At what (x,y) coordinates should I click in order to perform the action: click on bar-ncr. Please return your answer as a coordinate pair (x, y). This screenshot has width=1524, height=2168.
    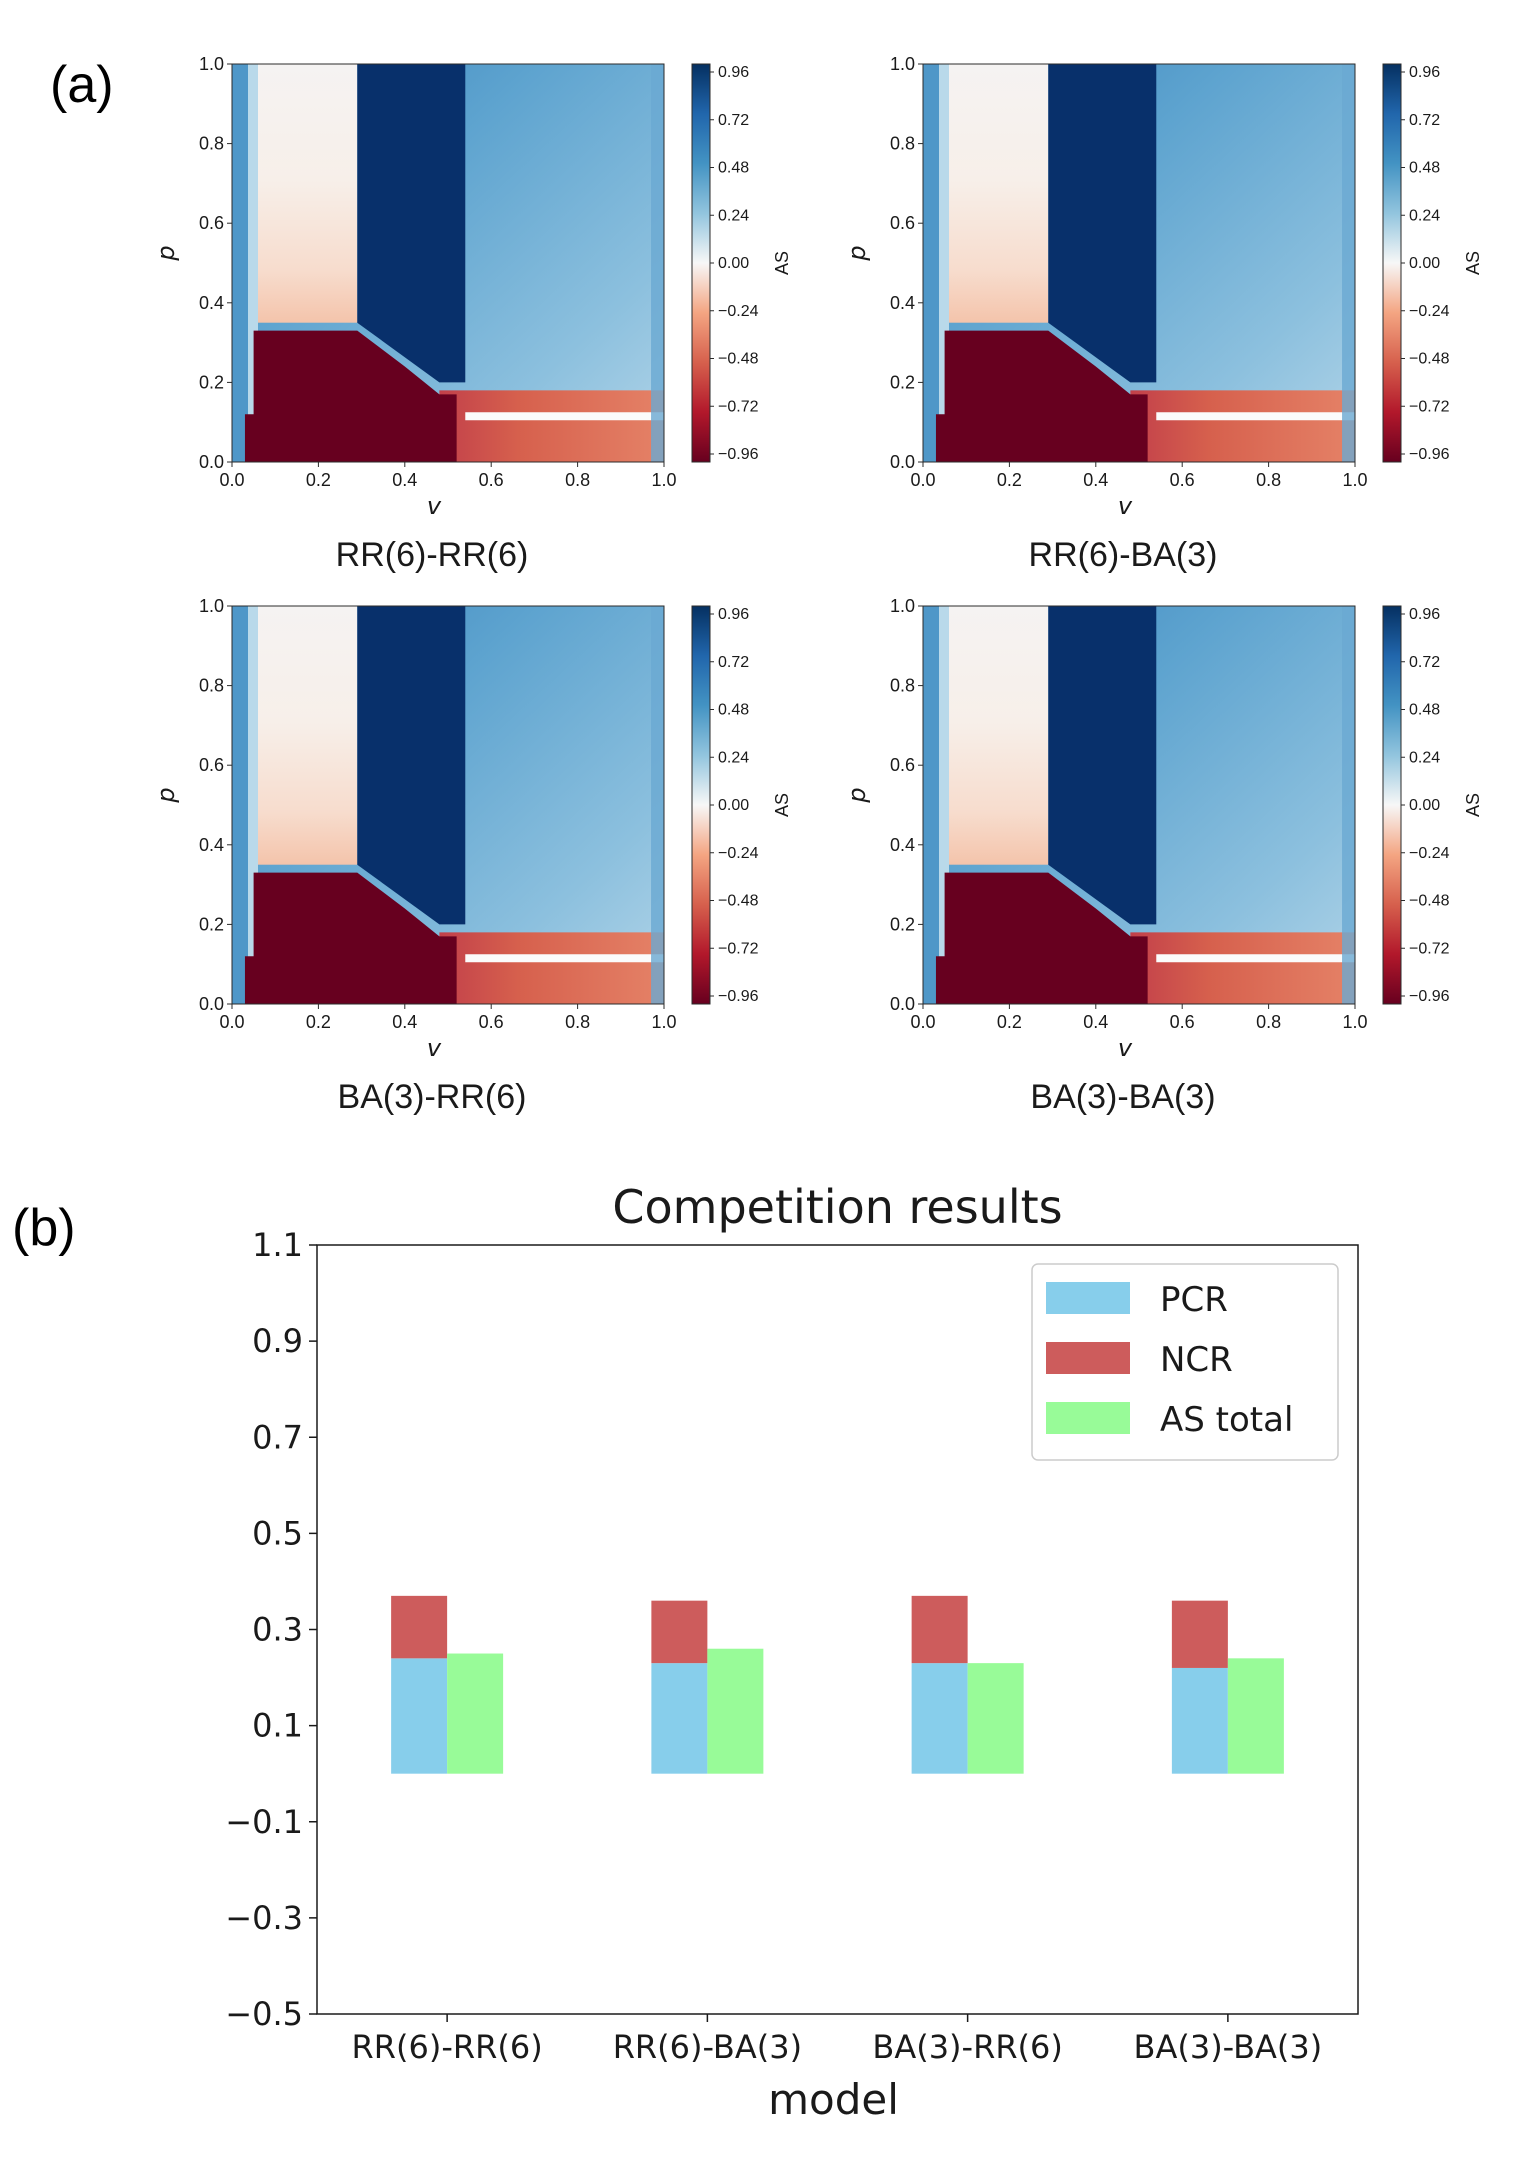
    Looking at the image, I should click on (419, 1627).